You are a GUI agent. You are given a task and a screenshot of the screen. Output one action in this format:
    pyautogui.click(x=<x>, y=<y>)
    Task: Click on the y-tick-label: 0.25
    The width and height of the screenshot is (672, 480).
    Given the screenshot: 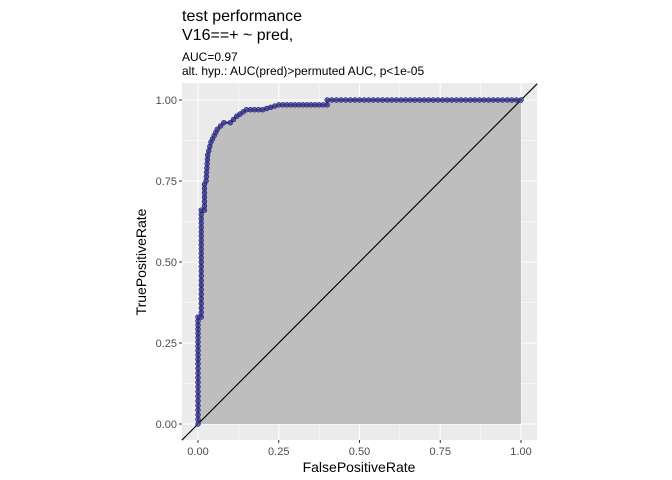 What is the action you would take?
    pyautogui.click(x=166, y=344)
    